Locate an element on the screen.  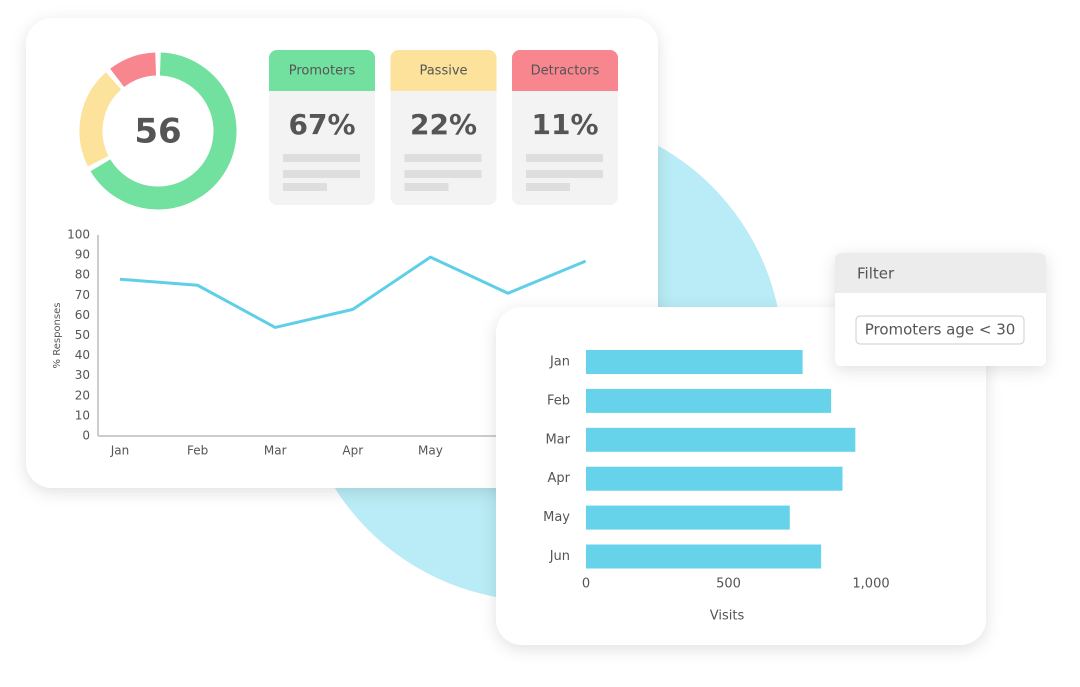
y-tick-label: 0 is located at coordinates (86, 436).